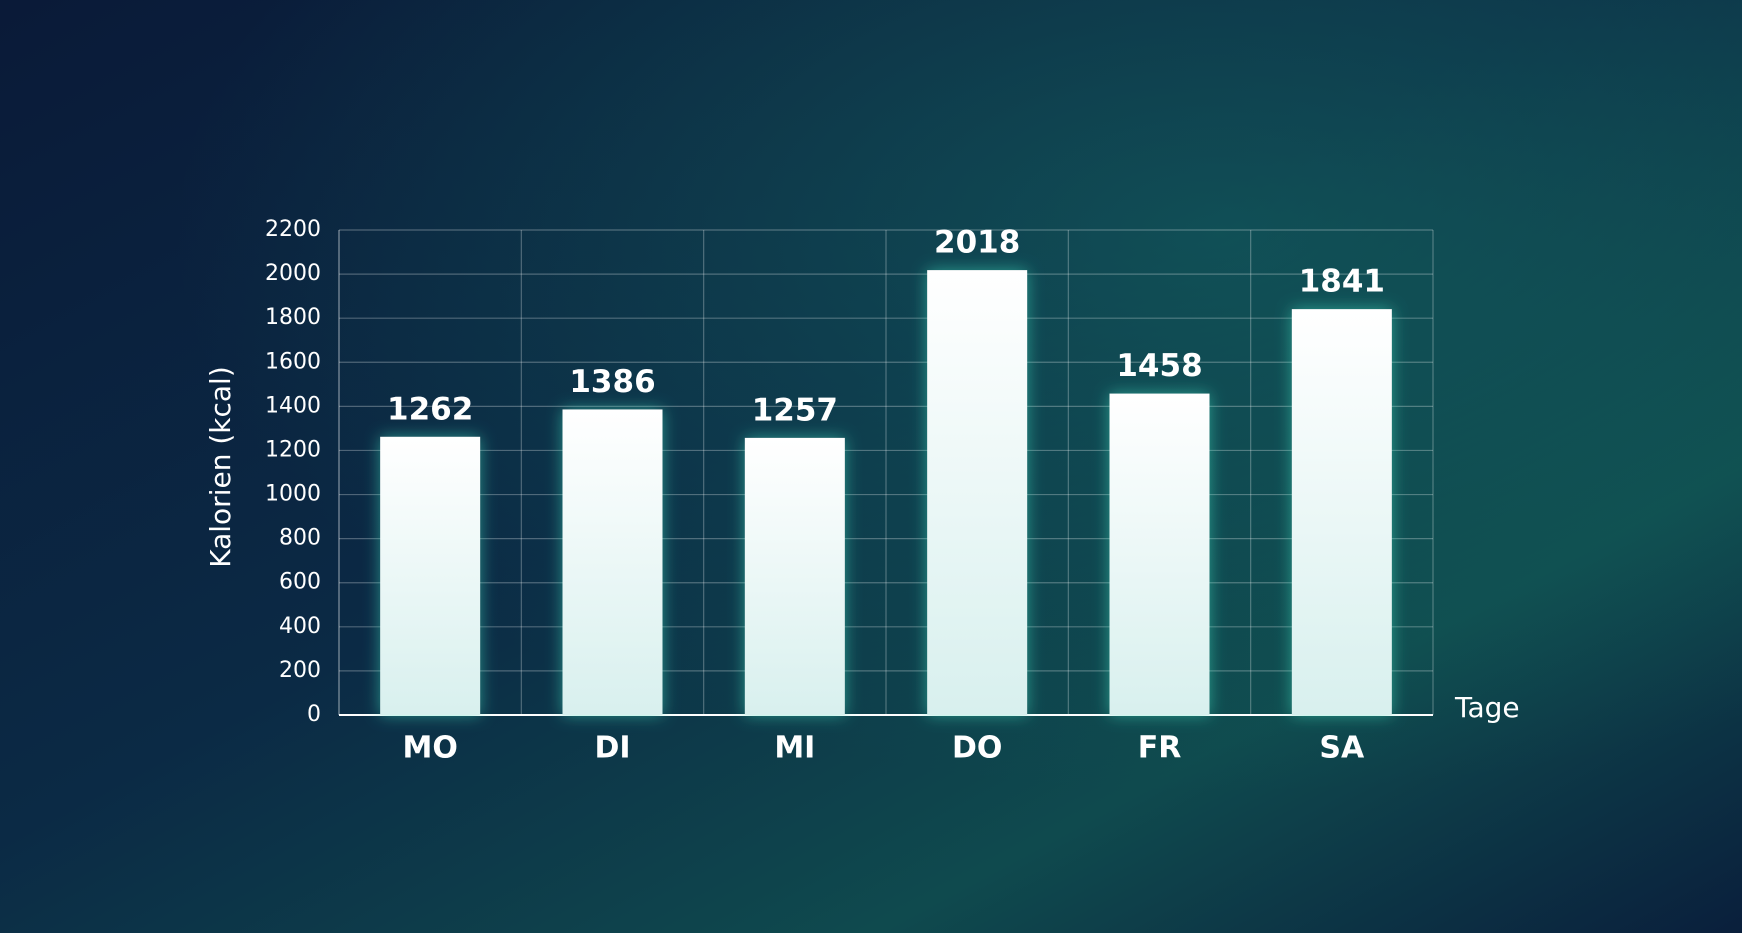 Image resolution: width=1742 pixels, height=933 pixels. What do you see at coordinates (795, 410) in the screenshot?
I see `value-label: 1257` at bounding box center [795, 410].